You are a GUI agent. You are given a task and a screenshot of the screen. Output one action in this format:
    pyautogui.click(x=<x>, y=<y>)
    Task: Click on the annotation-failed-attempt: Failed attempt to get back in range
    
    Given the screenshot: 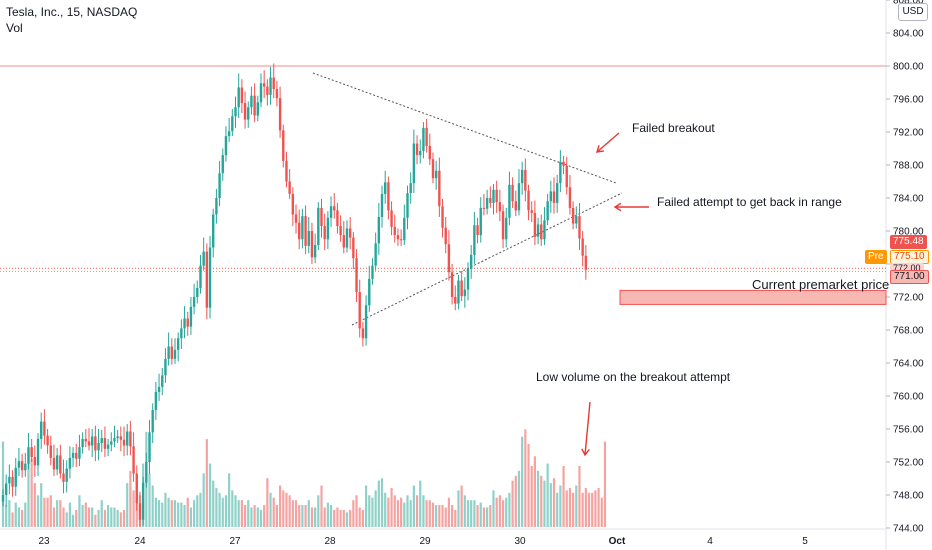 What is the action you would take?
    pyautogui.click(x=749, y=202)
    